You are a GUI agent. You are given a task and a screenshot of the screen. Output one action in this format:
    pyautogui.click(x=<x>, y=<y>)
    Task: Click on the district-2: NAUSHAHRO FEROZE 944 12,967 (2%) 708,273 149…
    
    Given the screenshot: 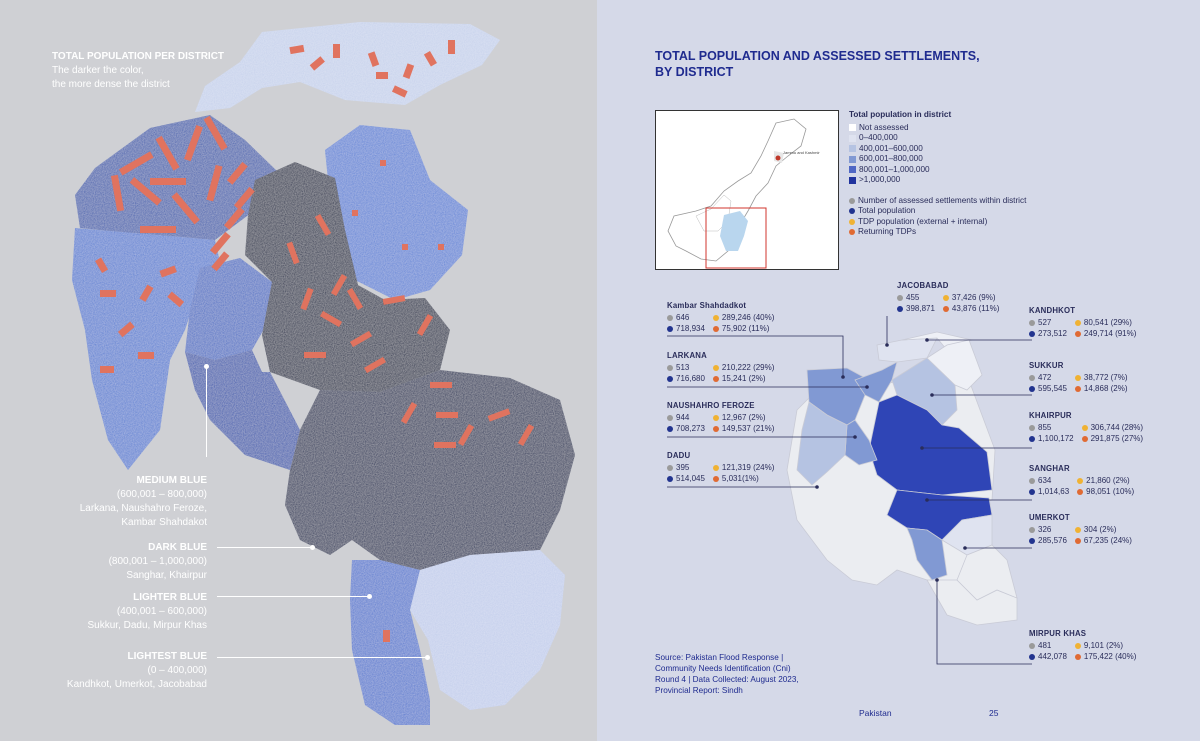 What is the action you would take?
    pyautogui.click(x=720, y=417)
    